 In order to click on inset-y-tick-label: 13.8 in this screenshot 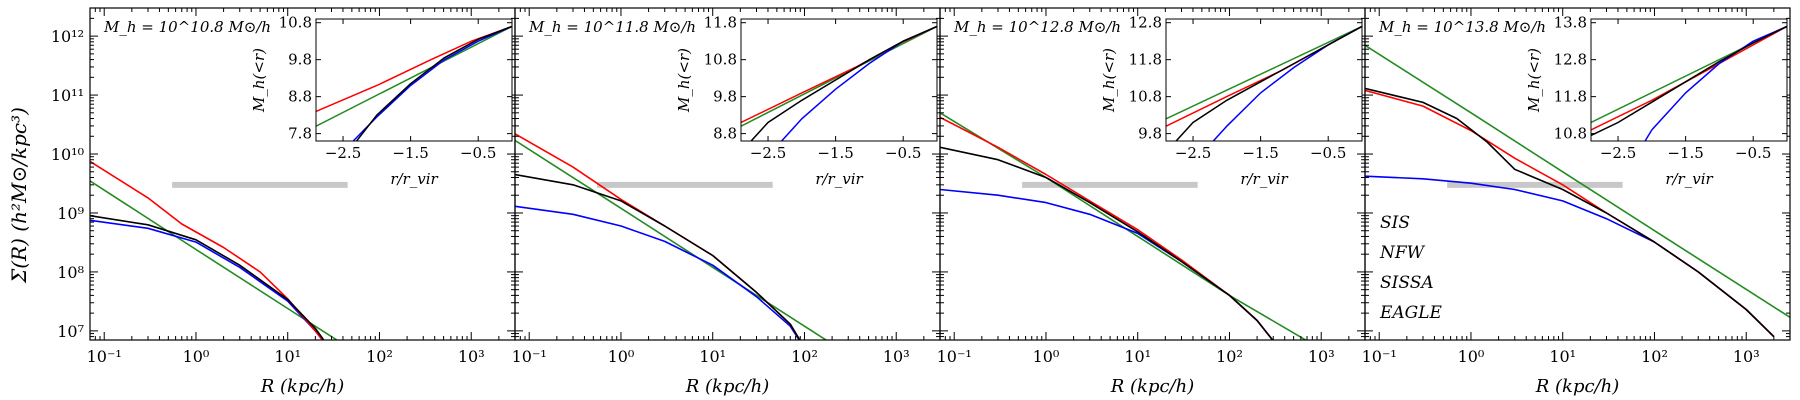, I will do `click(1570, 23)`.